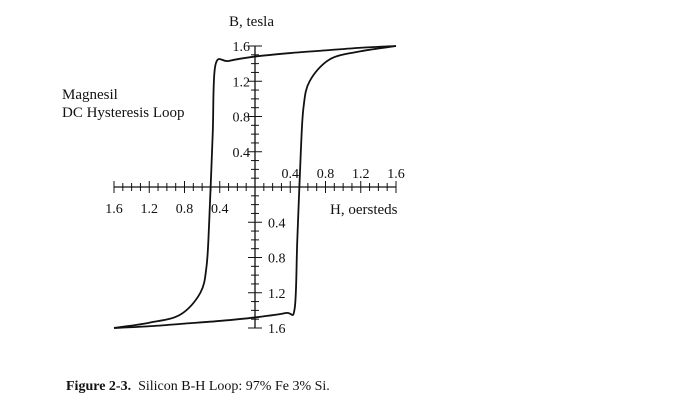 Image resolution: width=690 pixels, height=415 pixels. What do you see at coordinates (364, 210) in the screenshot?
I see `x-axis-label: H, oersteds` at bounding box center [364, 210].